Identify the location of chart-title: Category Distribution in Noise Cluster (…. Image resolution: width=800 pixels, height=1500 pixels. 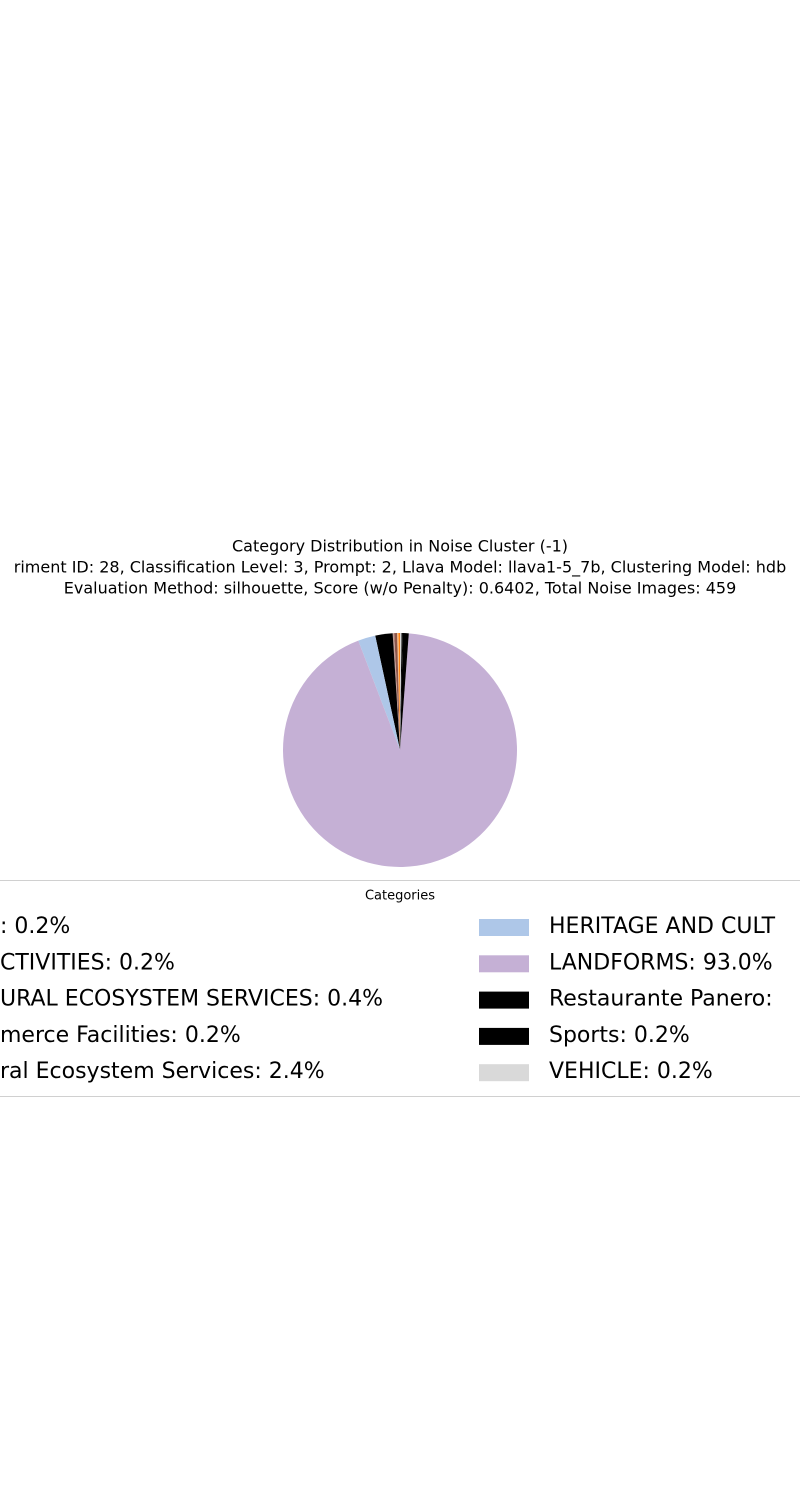
(400, 546).